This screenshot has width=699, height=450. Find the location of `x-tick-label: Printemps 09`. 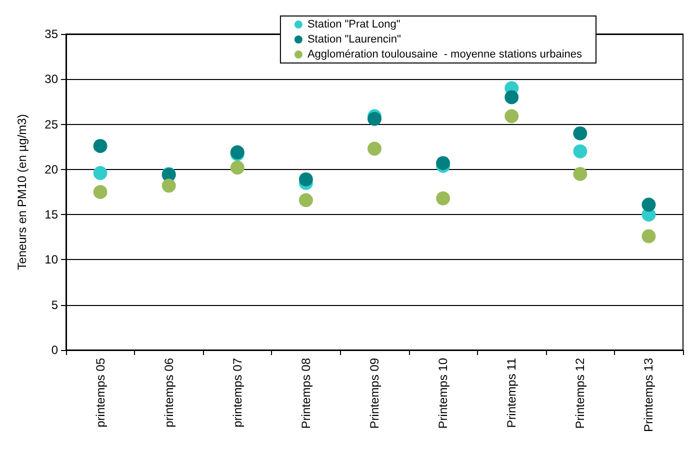

x-tick-label: Printemps 09 is located at coordinates (375, 393).